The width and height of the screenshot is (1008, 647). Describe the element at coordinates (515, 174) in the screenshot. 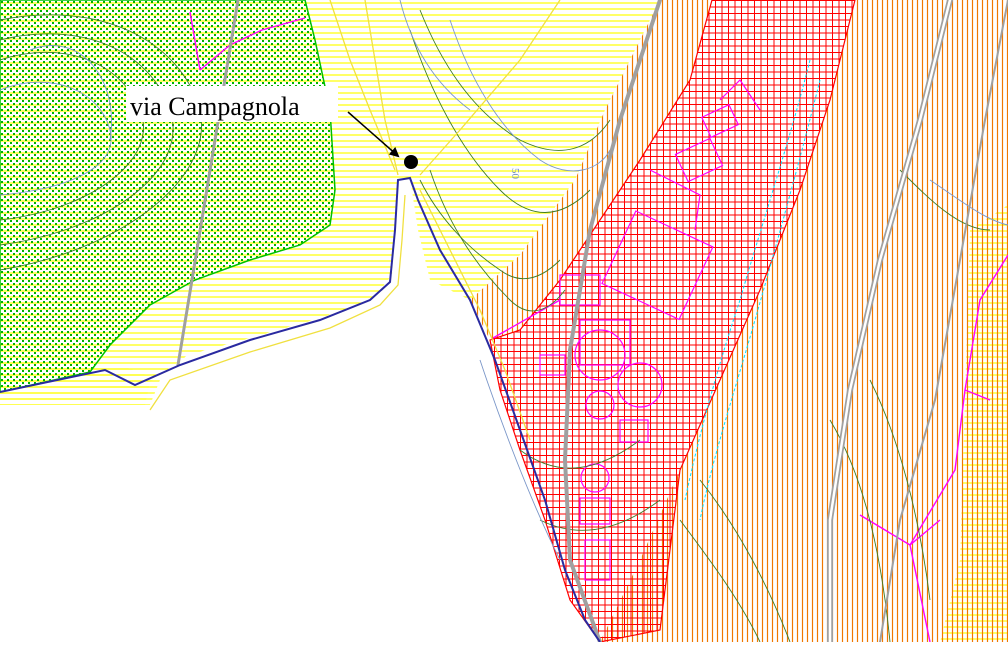

I see `contour-elevation-label: 50` at that location.